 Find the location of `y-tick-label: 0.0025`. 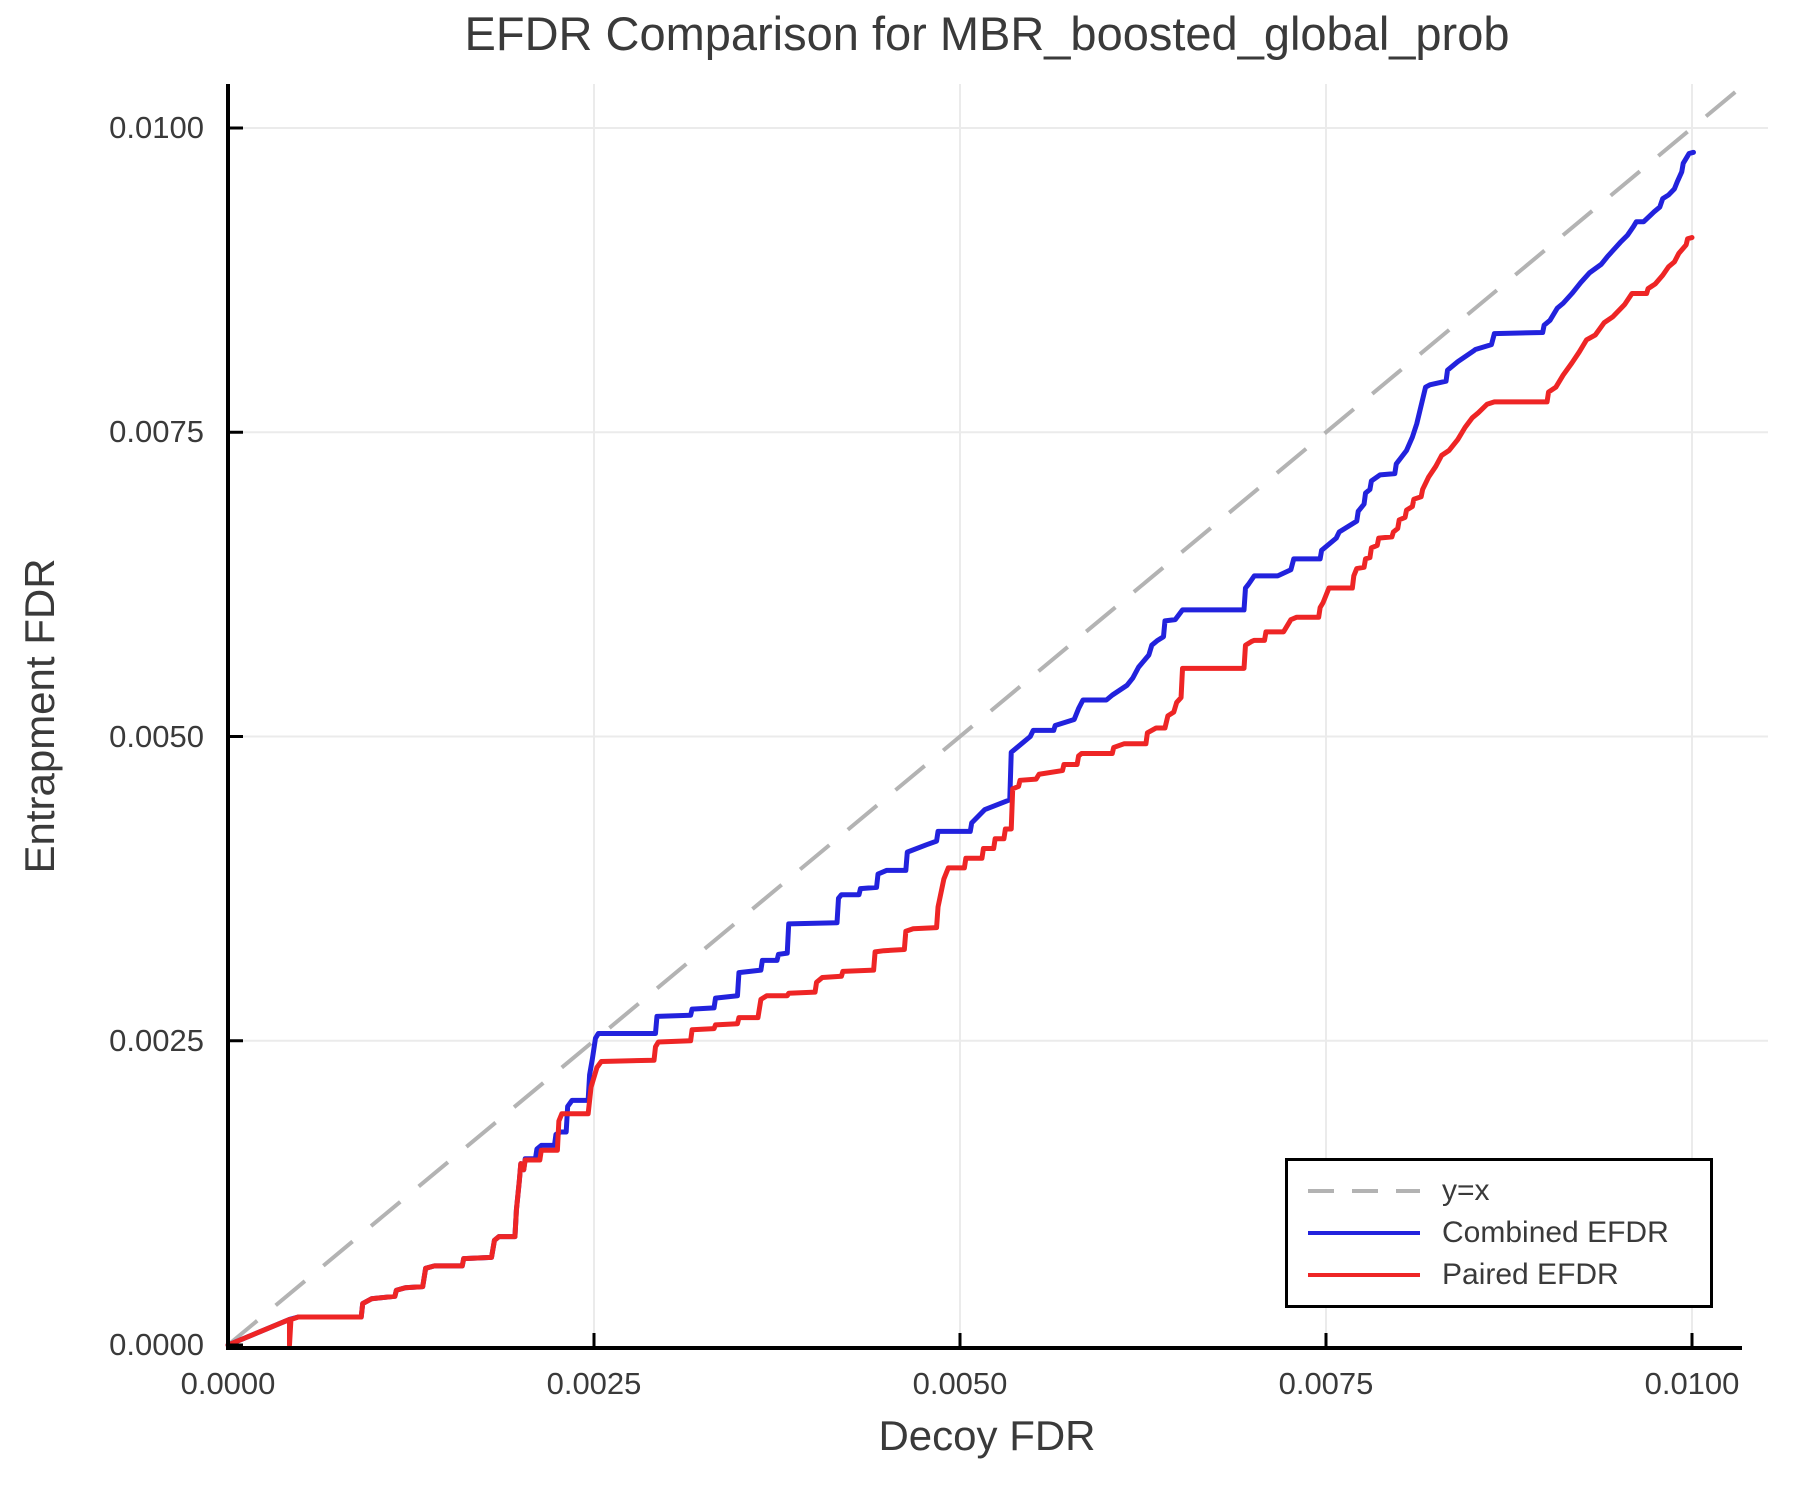

y-tick-label: 0.0025 is located at coordinates (156, 1040).